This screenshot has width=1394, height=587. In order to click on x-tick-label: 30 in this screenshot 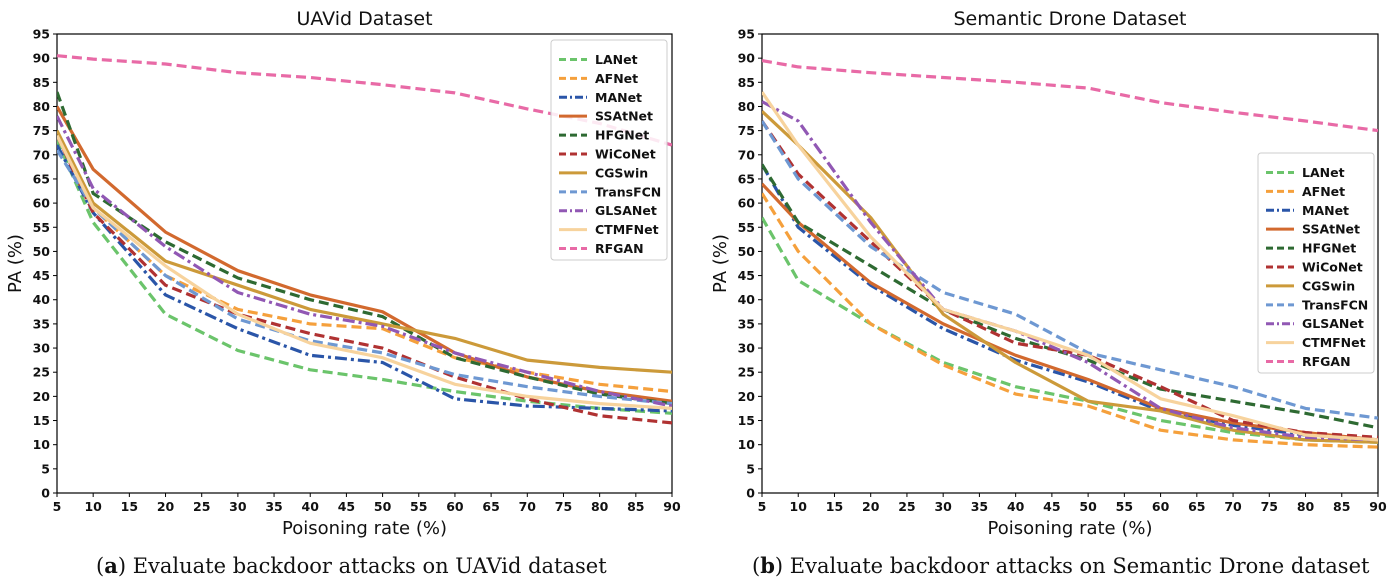, I will do `click(943, 506)`.